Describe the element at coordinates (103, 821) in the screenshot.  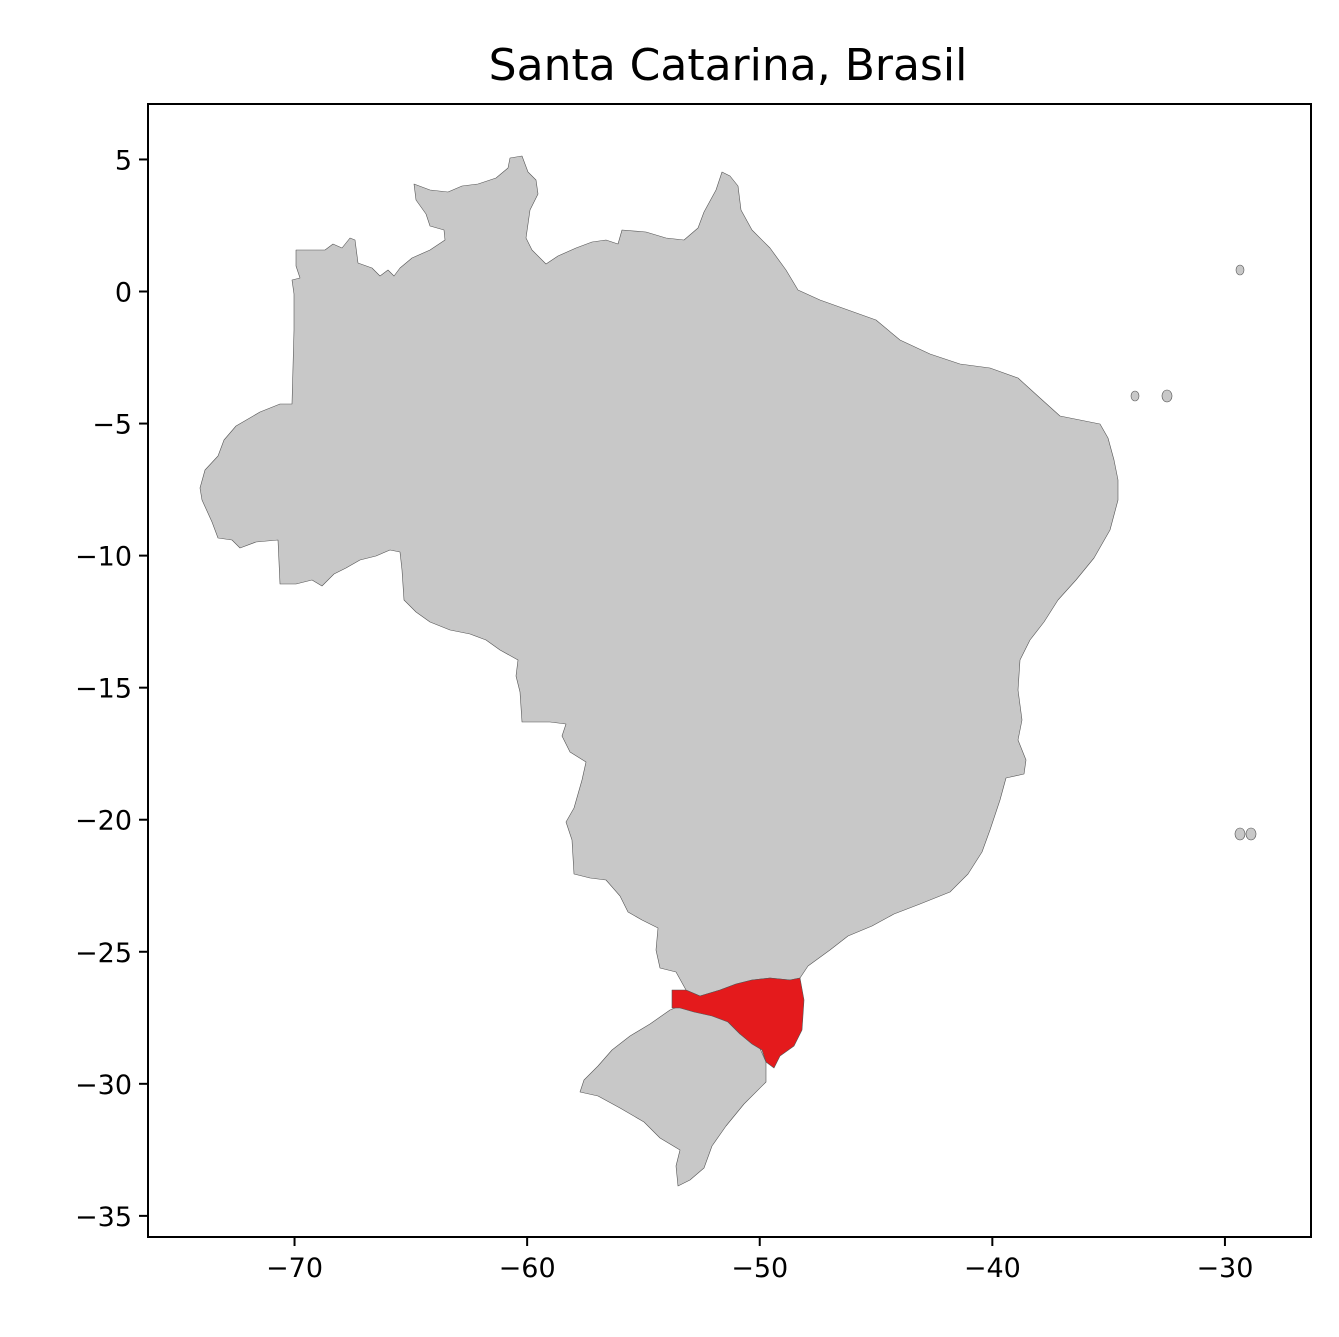
I see `y-tick-label: −20` at that location.